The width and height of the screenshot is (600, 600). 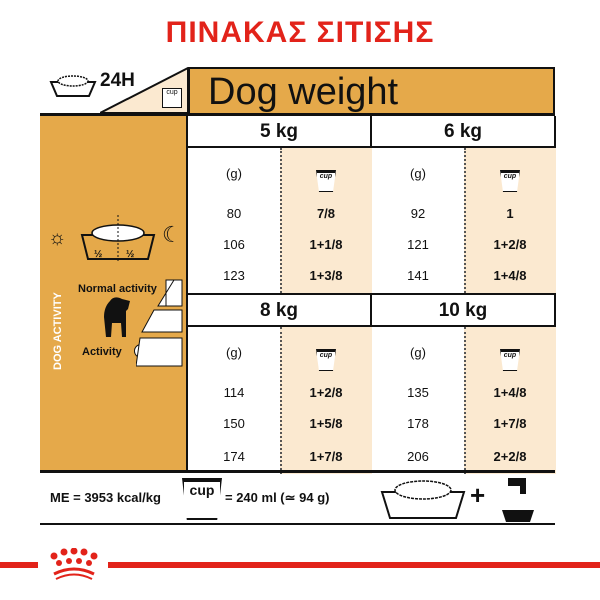 What do you see at coordinates (172, 92) in the screenshot?
I see `cup-icon-label: cup` at bounding box center [172, 92].